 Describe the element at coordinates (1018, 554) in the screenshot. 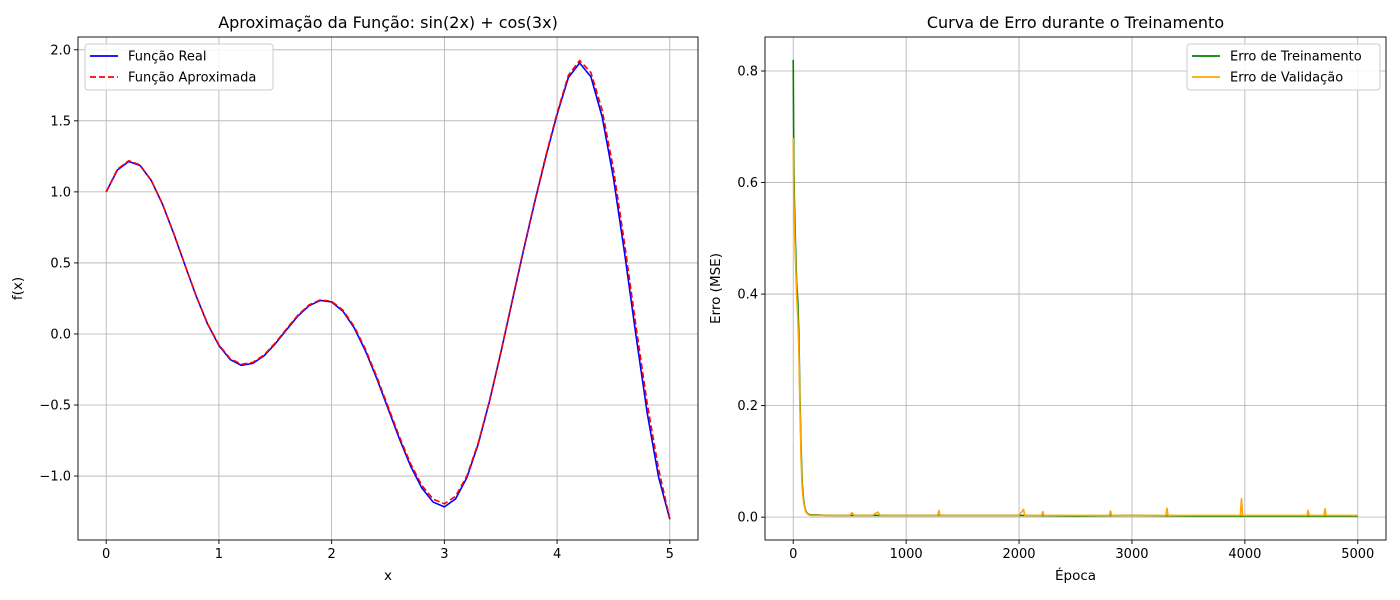

I see `x-tick-label: 2000` at that location.